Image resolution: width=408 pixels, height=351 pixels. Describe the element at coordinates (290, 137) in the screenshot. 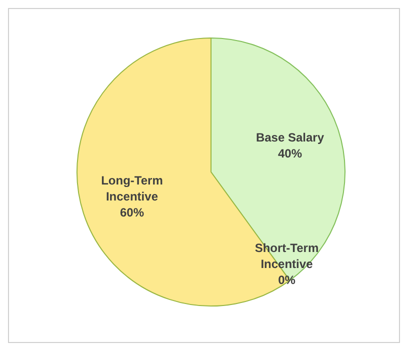

I see `slice-label: Base Salary` at that location.